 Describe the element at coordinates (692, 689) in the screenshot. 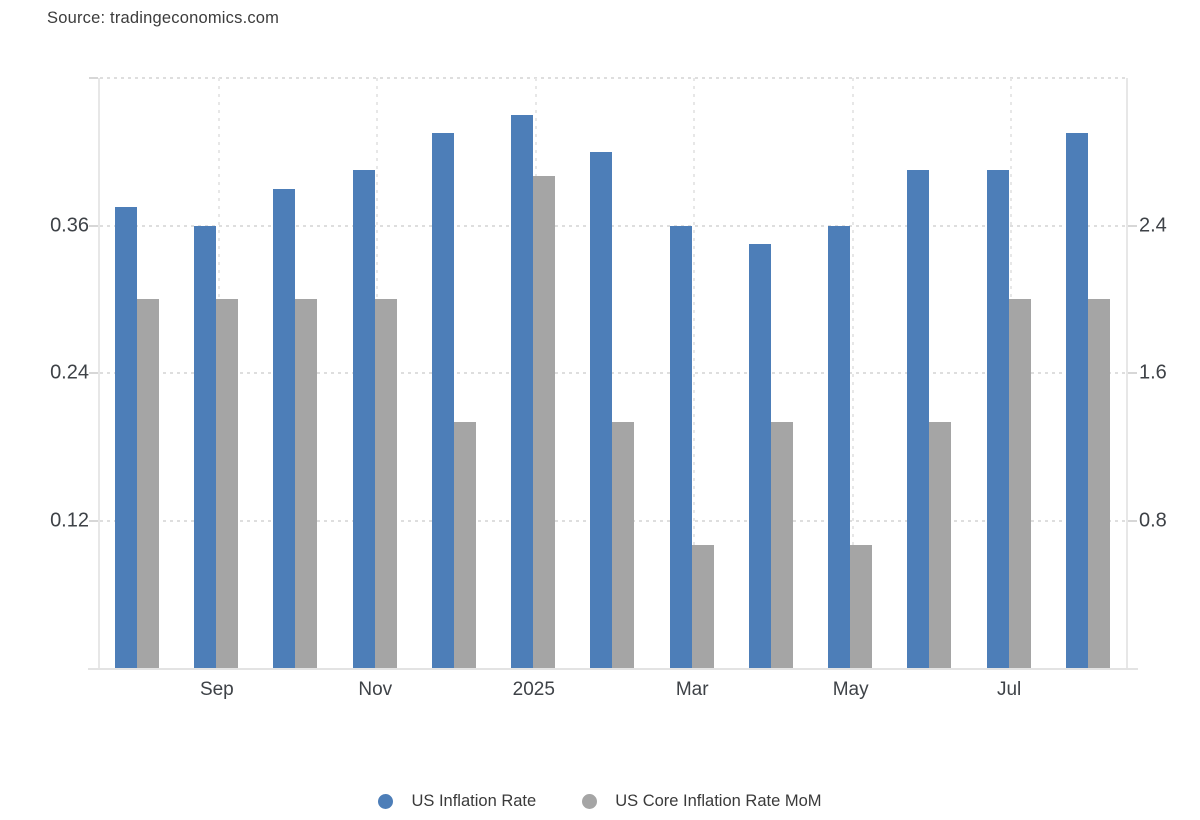

I see `x-axis-tick-label: Mar` at that location.